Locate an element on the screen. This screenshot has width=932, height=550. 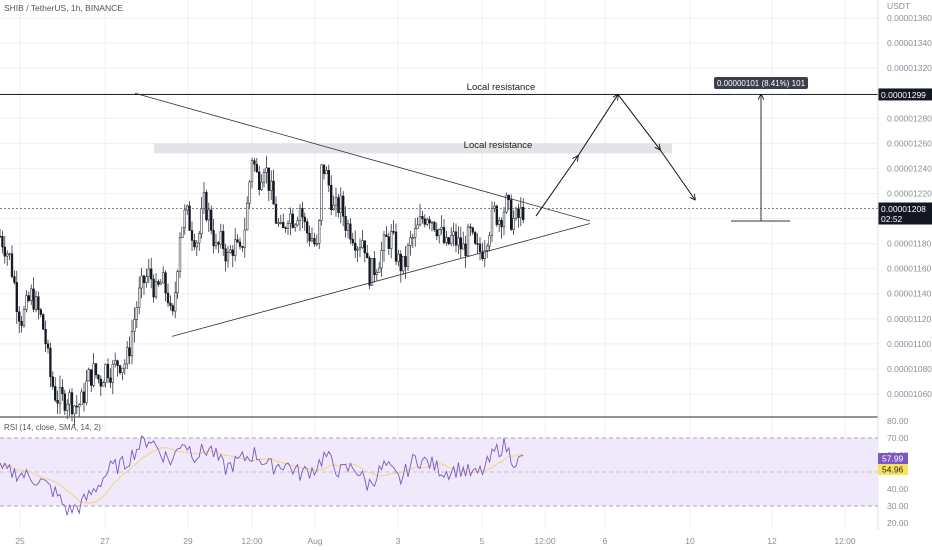
triangle-upper-line is located at coordinates (362, 157).